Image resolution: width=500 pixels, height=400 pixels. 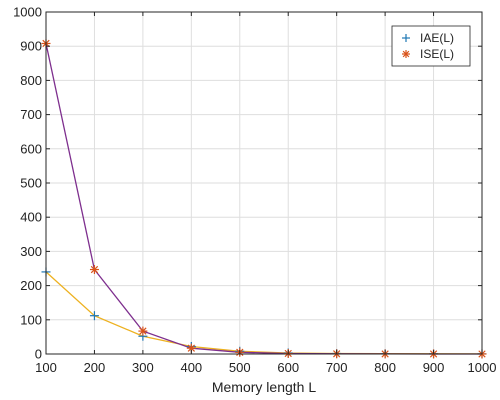 What do you see at coordinates (38, 354) in the screenshot?
I see `y-tick-label: 0` at bounding box center [38, 354].